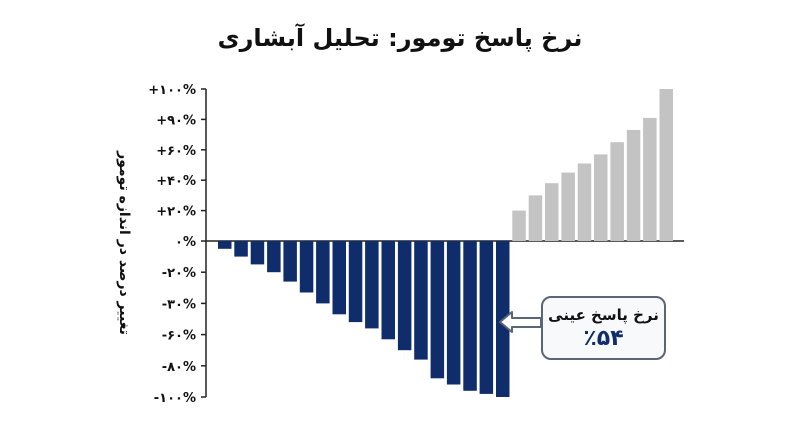 Image resolution: width=800 pixels, height=447 pixels. I want to click on y-tick-label: +۹۰%, so click(176, 120).